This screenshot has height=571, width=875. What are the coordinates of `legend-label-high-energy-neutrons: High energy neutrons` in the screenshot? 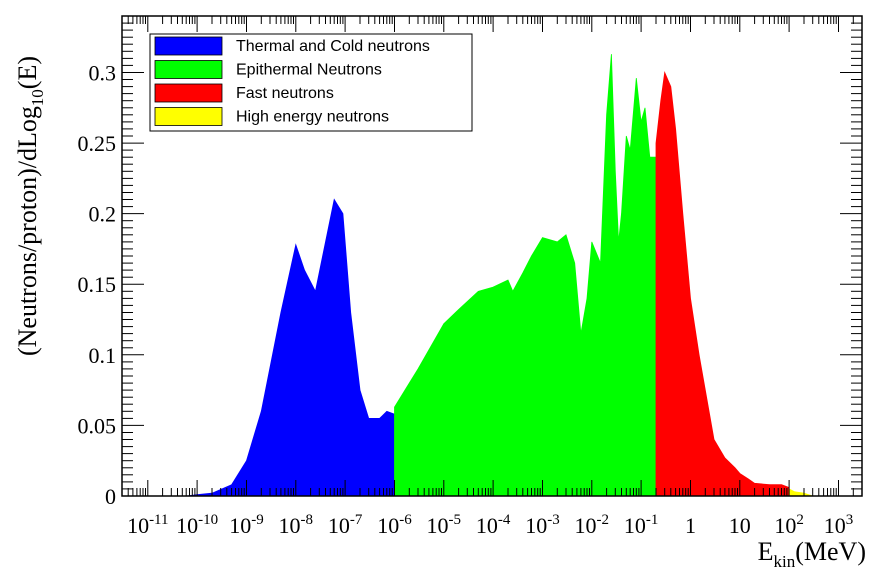 It's located at (312, 117).